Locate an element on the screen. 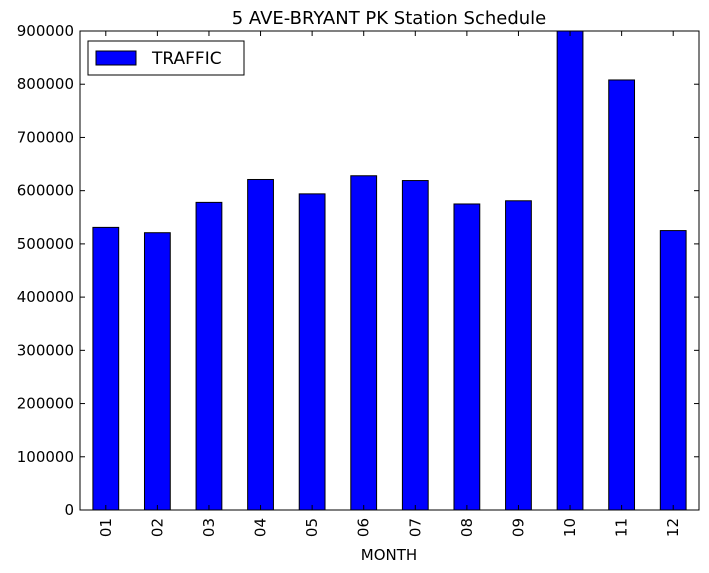 This screenshot has height=573, width=709. x-axis-label: MONTH is located at coordinates (389, 555).